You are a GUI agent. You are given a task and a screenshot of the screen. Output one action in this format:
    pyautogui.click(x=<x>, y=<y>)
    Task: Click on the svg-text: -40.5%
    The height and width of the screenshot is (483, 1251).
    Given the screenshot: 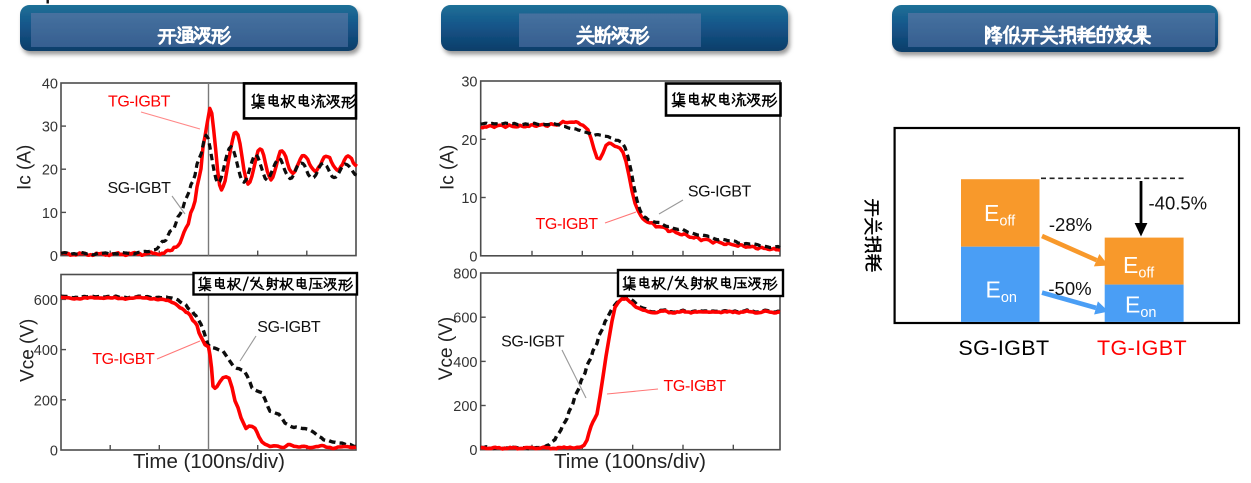 What is the action you would take?
    pyautogui.click(x=1178, y=203)
    